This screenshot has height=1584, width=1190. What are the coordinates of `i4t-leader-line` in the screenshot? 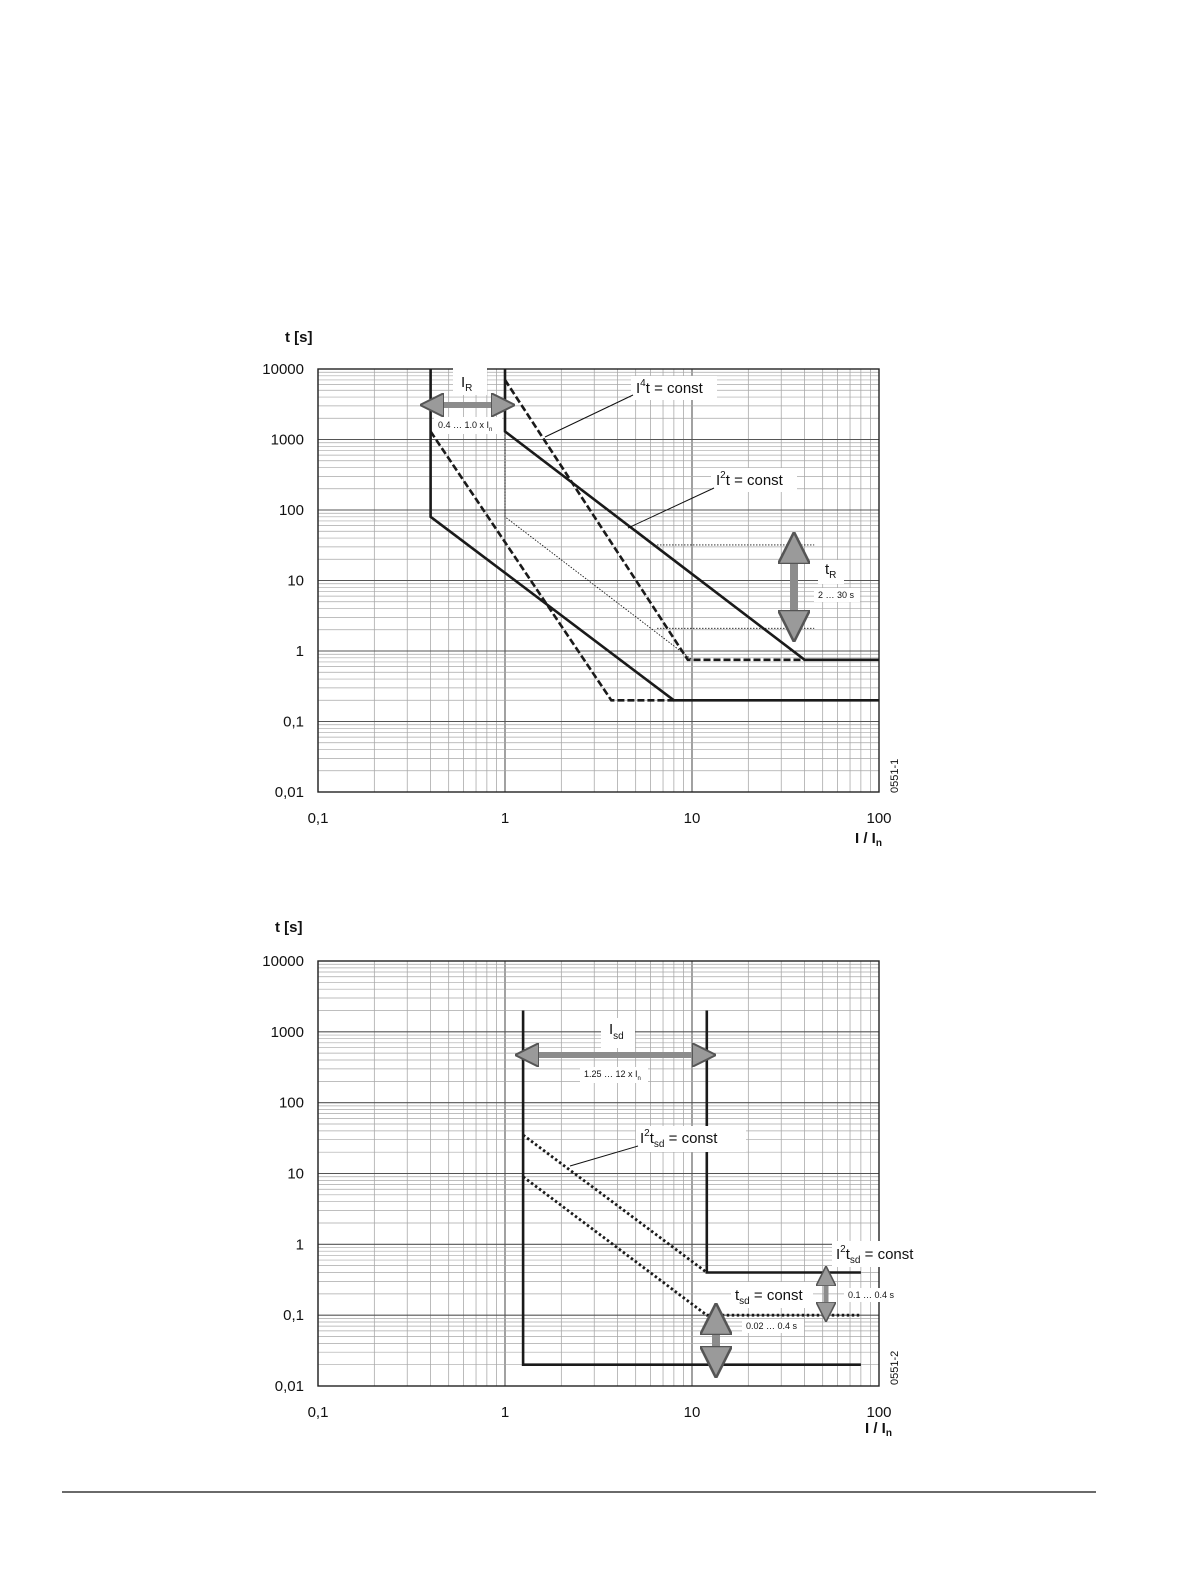 It's located at (589, 416).